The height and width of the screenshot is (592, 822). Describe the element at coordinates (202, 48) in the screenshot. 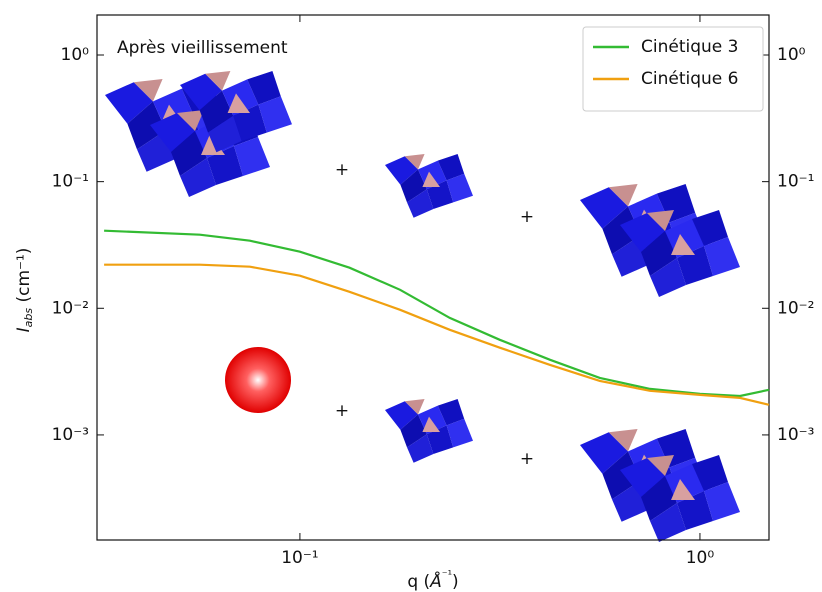

I see `annotation: Après vieillissement` at that location.